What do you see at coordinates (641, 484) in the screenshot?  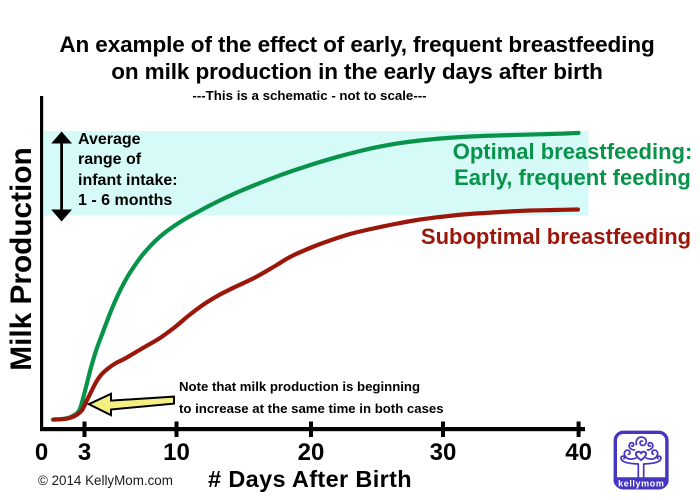 I see `svg-text: kellymom` at bounding box center [641, 484].